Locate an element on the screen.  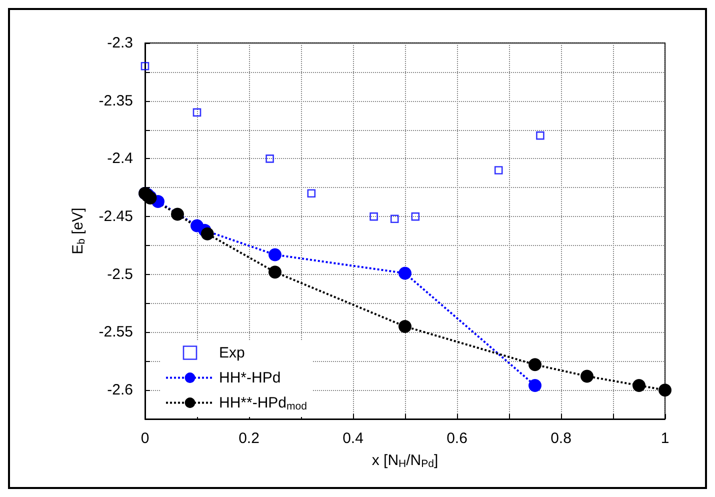
legend-label: HH*-HPd is located at coordinates (250, 377).